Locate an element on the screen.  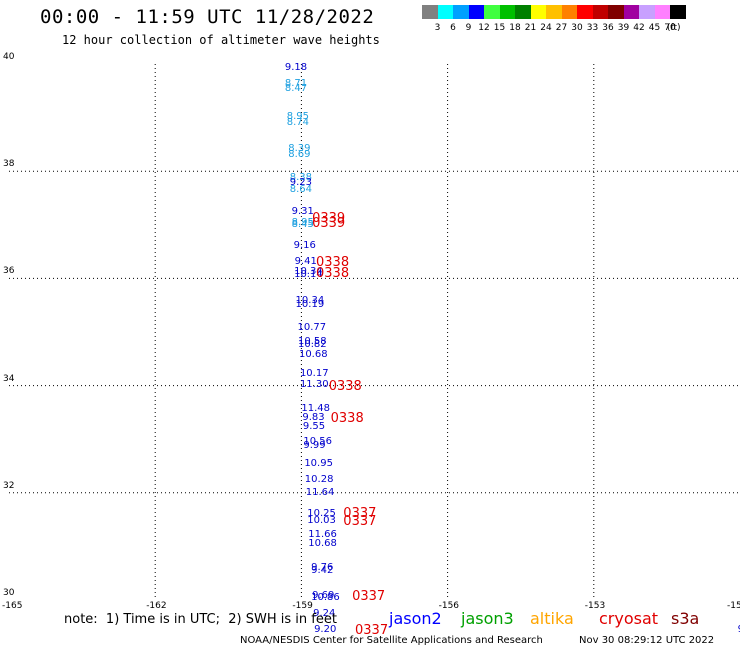
wave-height-reading: 11.64 is located at coordinates (320, 492).